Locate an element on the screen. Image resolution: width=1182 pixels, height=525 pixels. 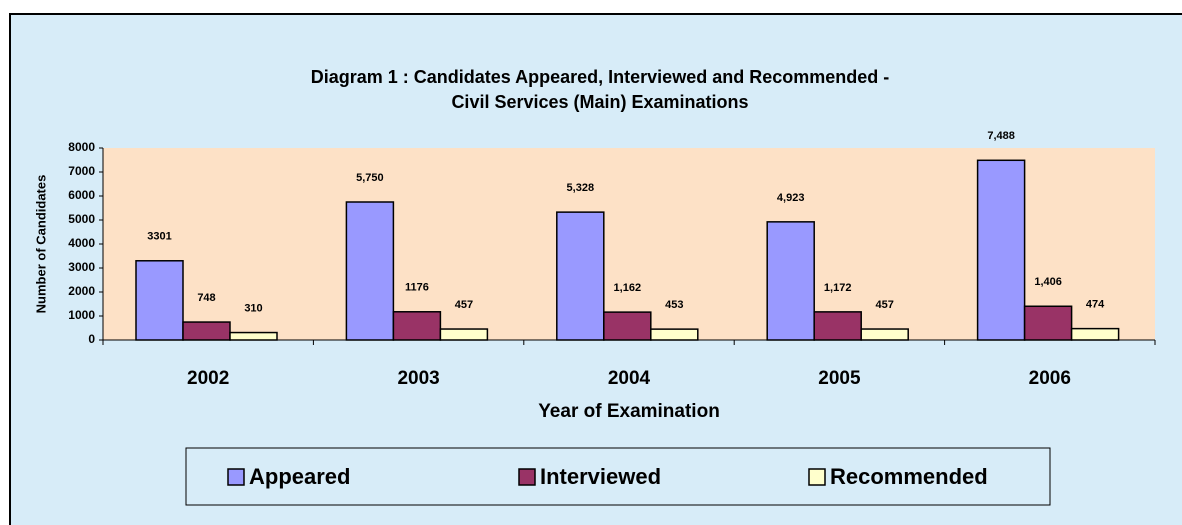
y-tick-label: 0 is located at coordinates (91, 339).